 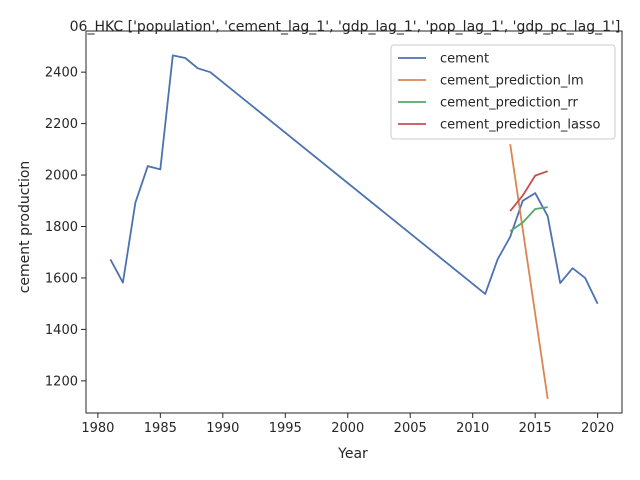 I want to click on x-tick-label: 1985, so click(x=160, y=428).